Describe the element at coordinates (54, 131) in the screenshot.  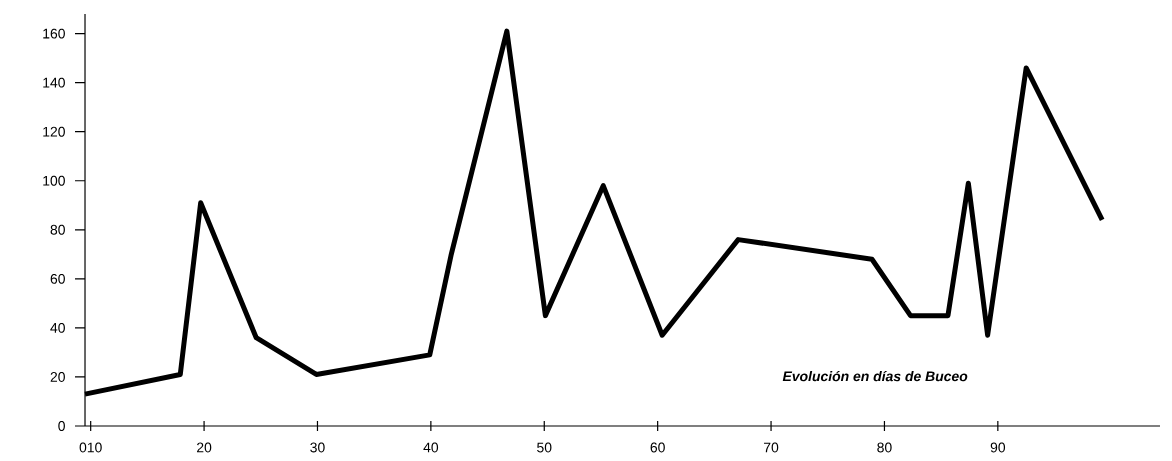
I see `y-tick-label: 120` at that location.